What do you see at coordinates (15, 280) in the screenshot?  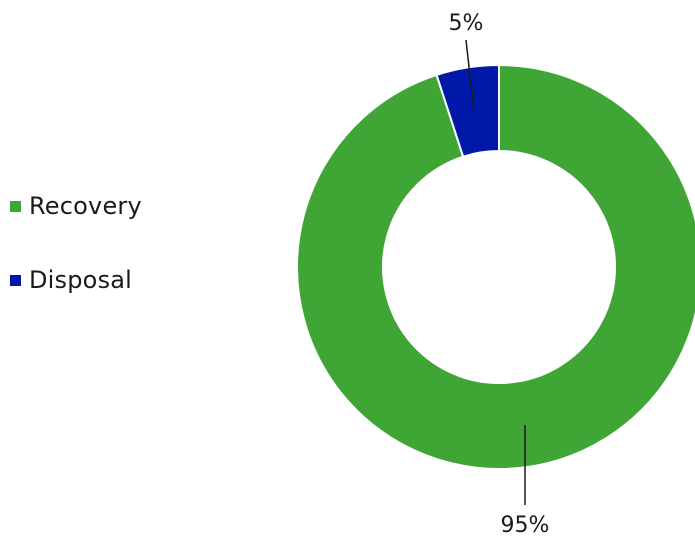 I see `legend-swatch-disposal` at bounding box center [15, 280].